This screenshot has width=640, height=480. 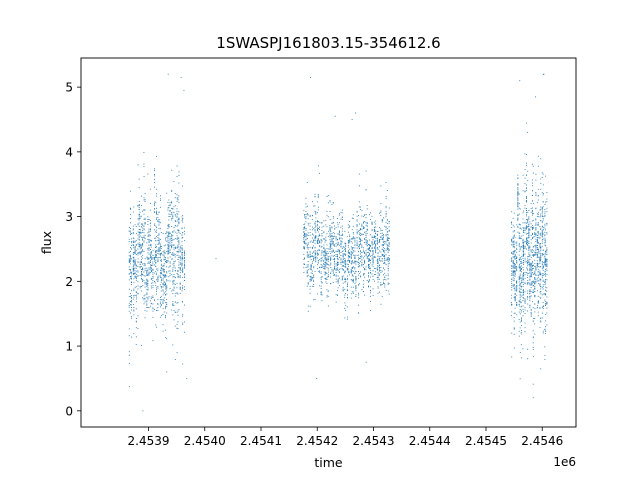 I want to click on y-tick-label: 3, so click(x=69, y=217).